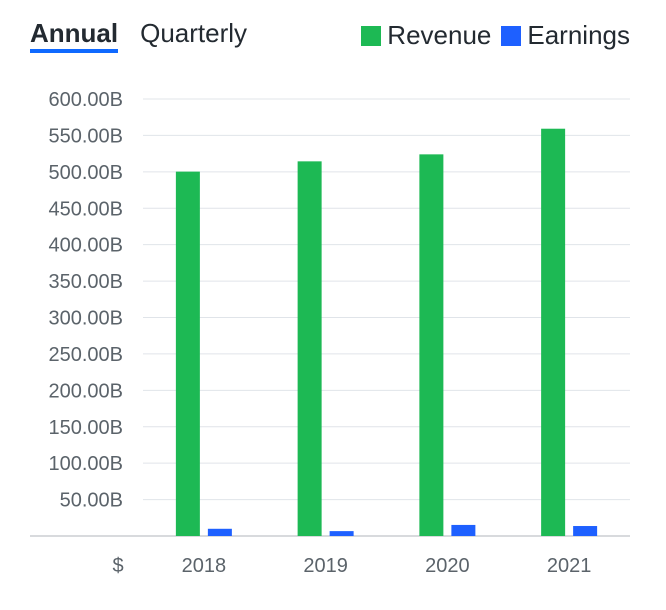 This screenshot has height=610, width=666. Describe the element at coordinates (85, 100) in the screenshot. I see `y-tick-label: 600.00B` at that location.